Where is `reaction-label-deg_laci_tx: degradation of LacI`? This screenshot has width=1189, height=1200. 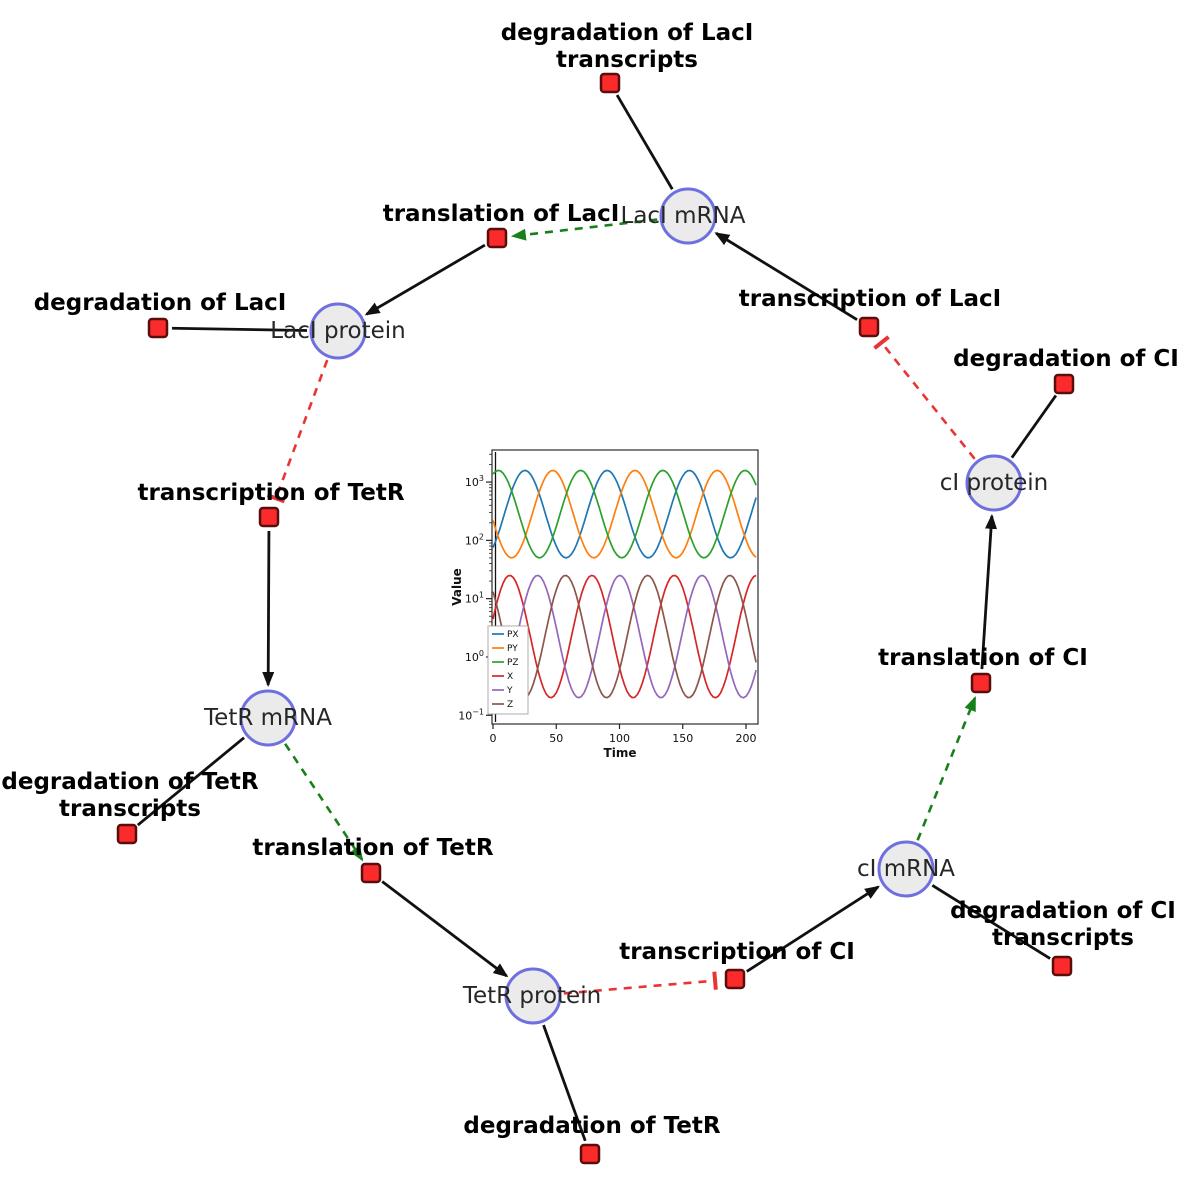 reaction-label-deg_laci_tx: degradation of LacI is located at coordinates (627, 33).